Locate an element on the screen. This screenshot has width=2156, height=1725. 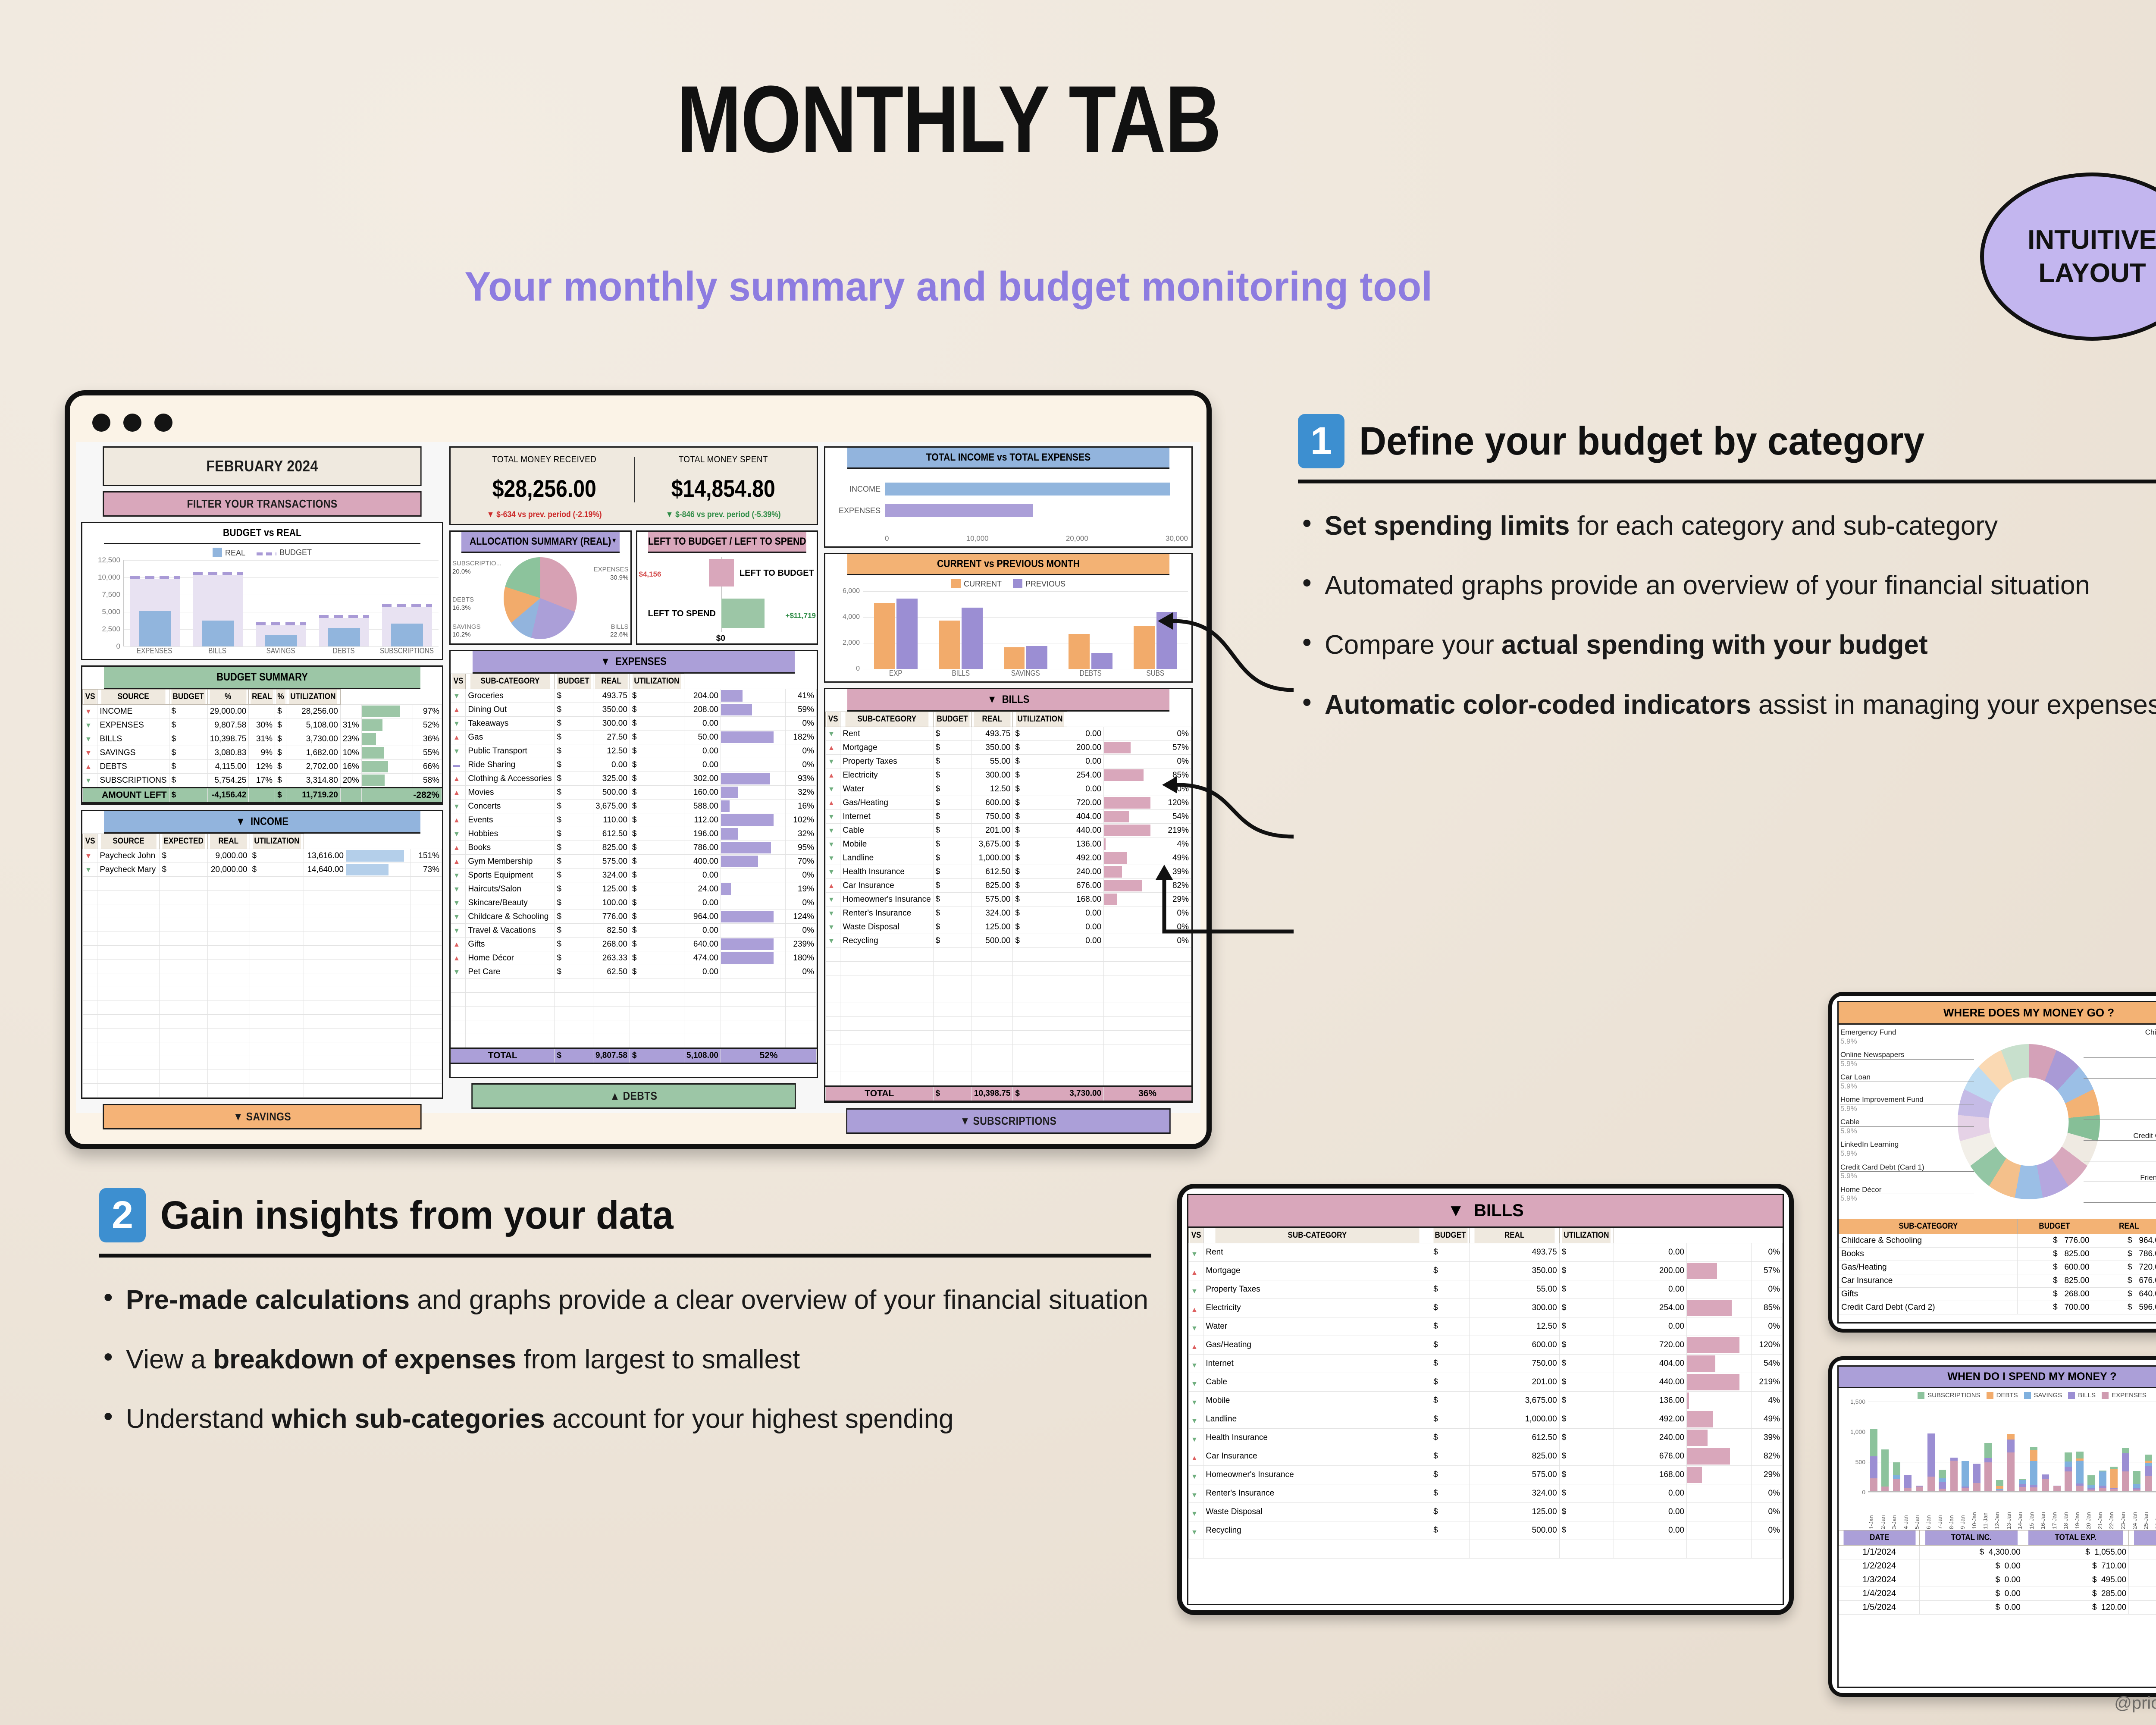
table-row: ▲ Books $825.00 $786.00 95% is located at coordinates (633, 848).